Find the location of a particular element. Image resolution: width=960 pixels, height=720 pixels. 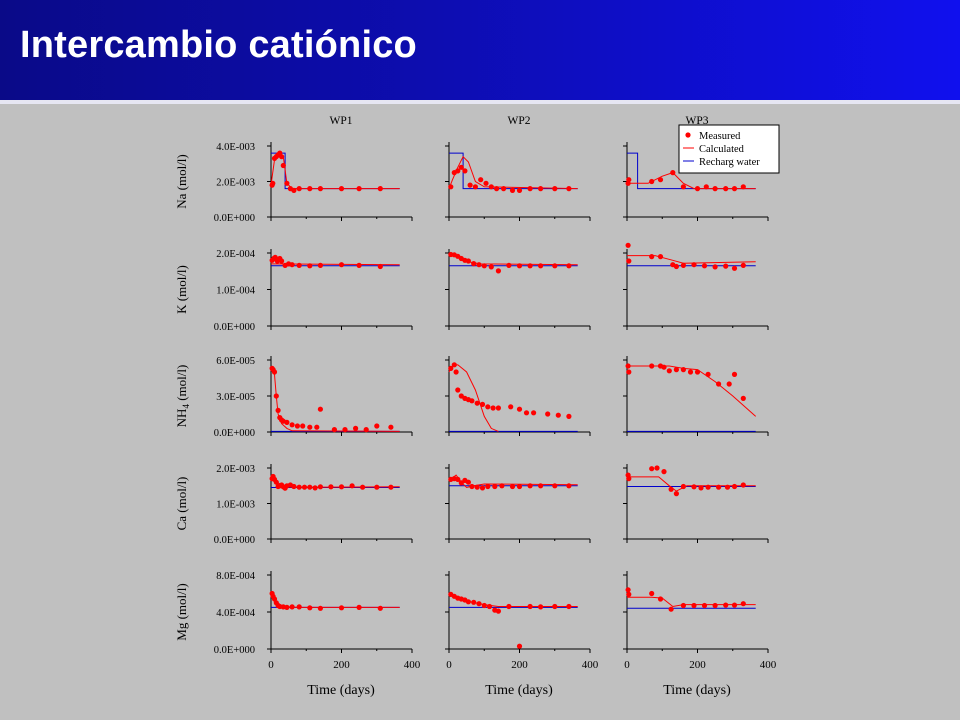

y-tick-label: 6.0E-005 is located at coordinates (235, 361).